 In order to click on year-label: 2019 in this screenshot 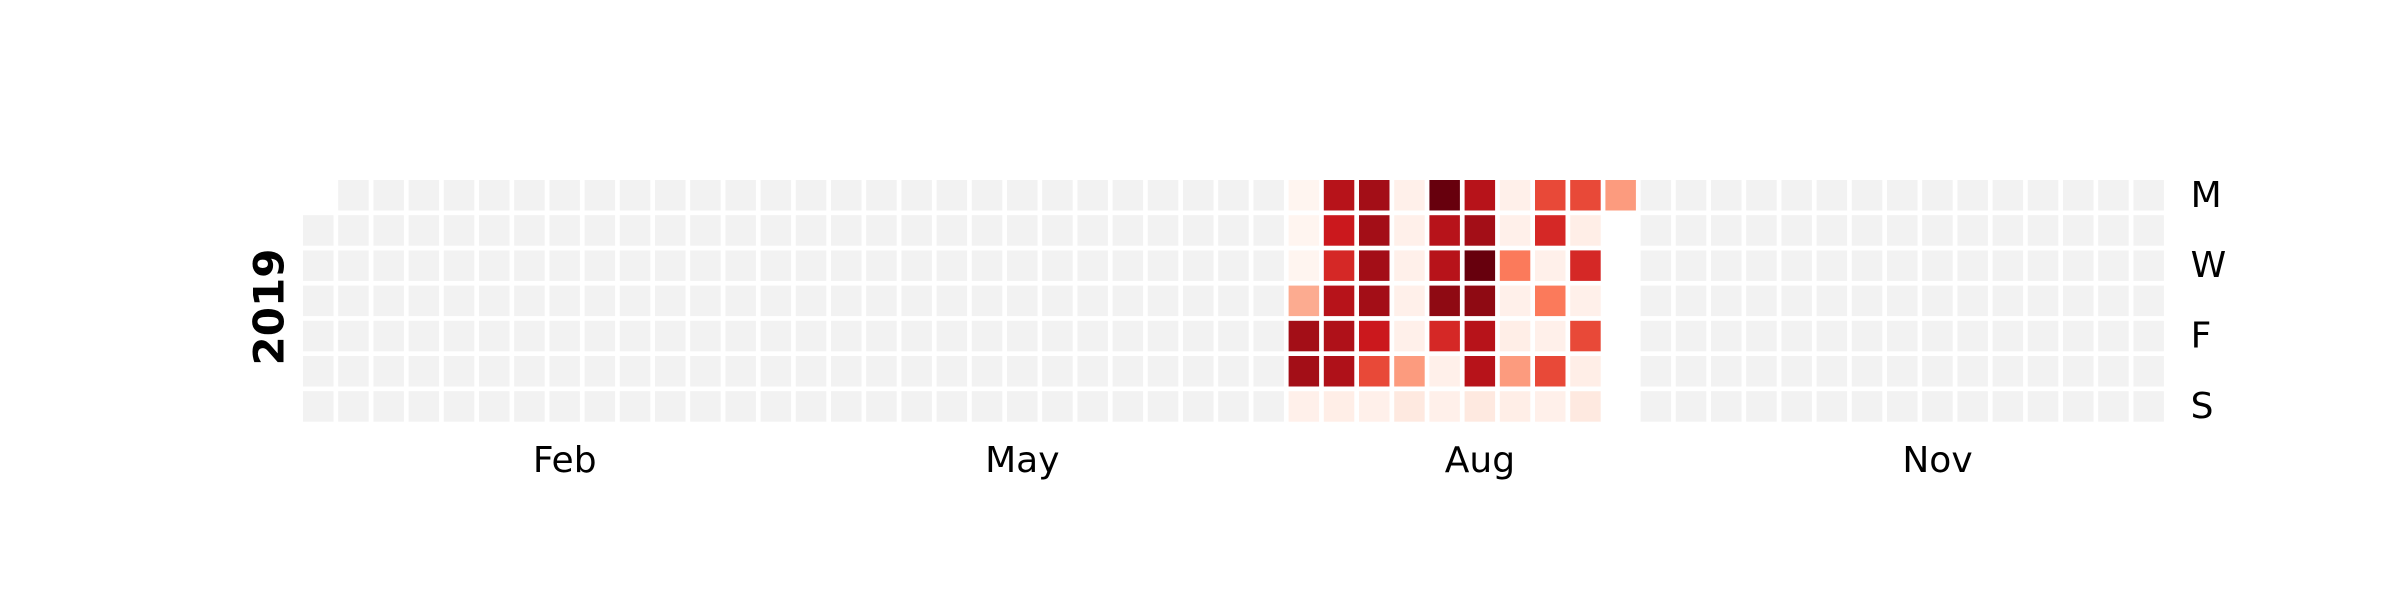, I will do `click(269, 307)`.